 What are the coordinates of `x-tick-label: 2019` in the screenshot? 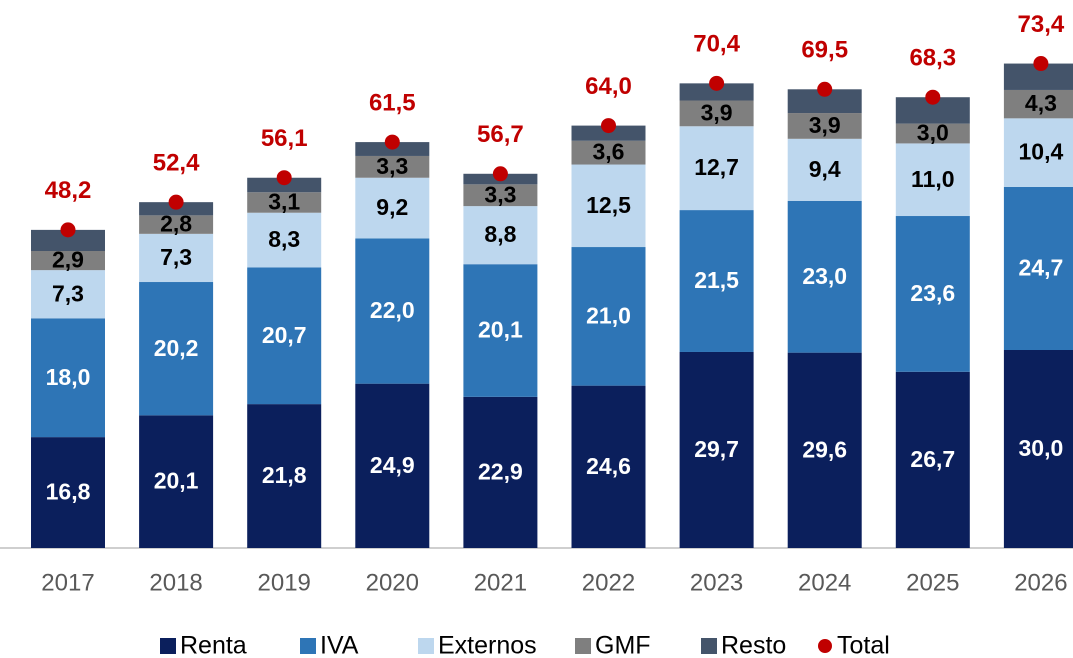 It's located at (284, 582).